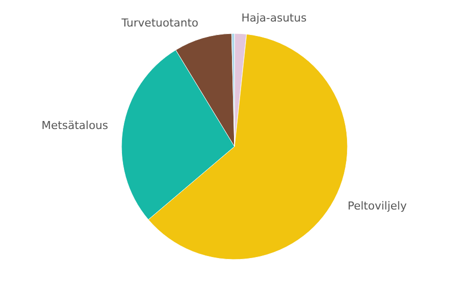 The height and width of the screenshot is (293, 469). Describe the element at coordinates (75, 125) in the screenshot. I see `slice-label: Metsätalous` at that location.